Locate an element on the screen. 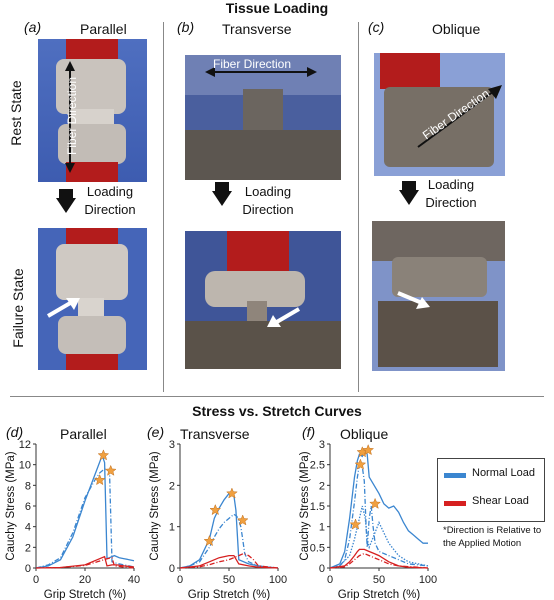 Image resolution: width=554 pixels, height=600 pixels. panel-a-tag: (a) is located at coordinates (33, 27).